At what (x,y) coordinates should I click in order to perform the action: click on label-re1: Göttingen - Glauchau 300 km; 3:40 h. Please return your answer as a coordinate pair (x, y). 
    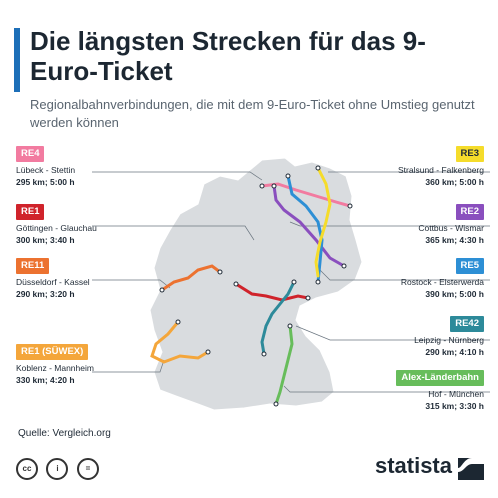
    Looking at the image, I should click on (56, 234).